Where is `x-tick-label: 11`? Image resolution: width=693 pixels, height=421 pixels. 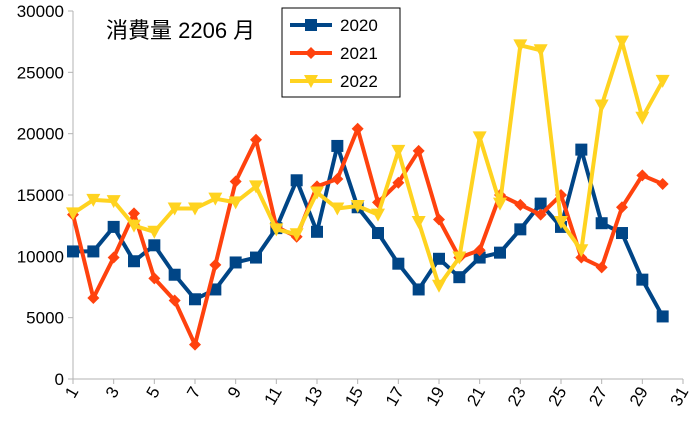 x-tick-label: 11 is located at coordinates (273, 396).